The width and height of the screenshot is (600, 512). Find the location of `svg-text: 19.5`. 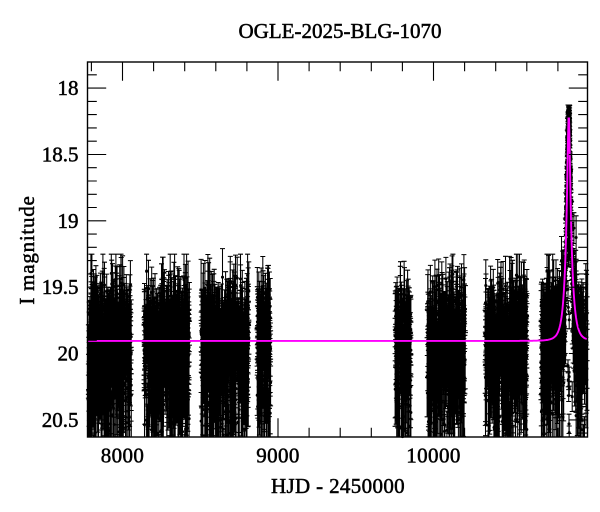

svg-text: 19.5 is located at coordinates (60, 287).